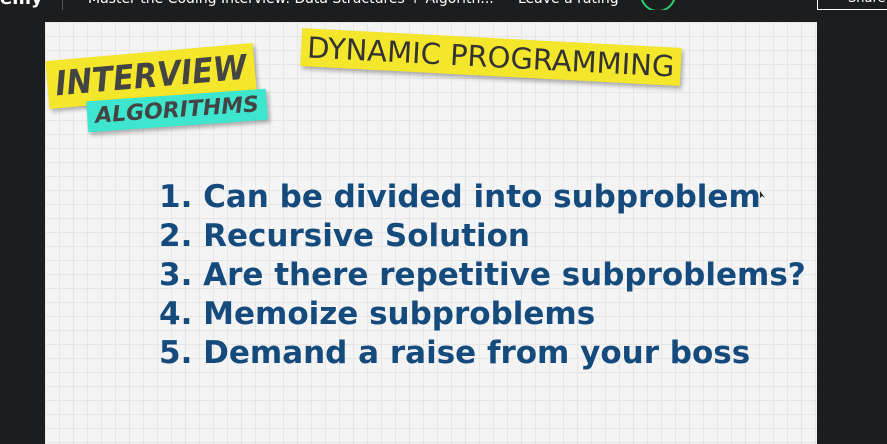  Describe the element at coordinates (491, 57) in the screenshot. I see `slide-heading: DYNAMIC PROGRAMMING` at that location.